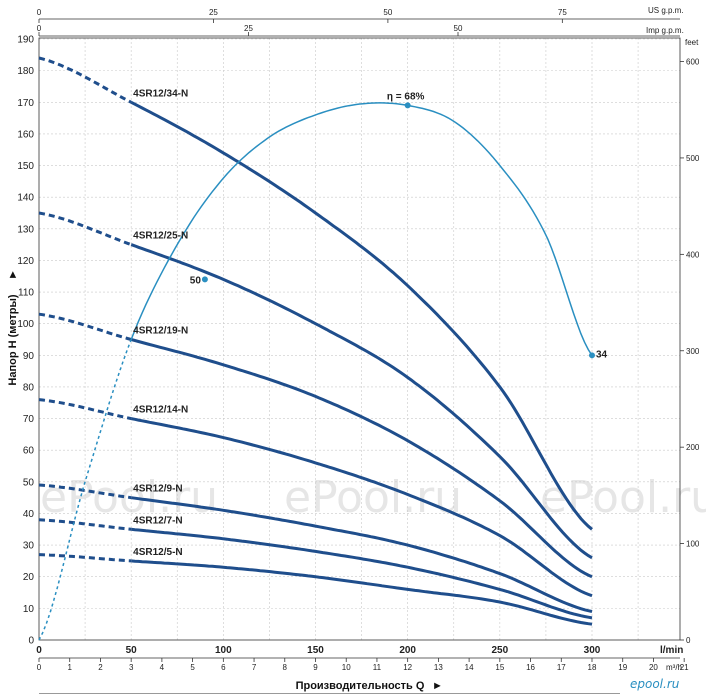 The image size is (706, 694). I want to click on series-label: 4SR12/9-N, so click(157, 489).